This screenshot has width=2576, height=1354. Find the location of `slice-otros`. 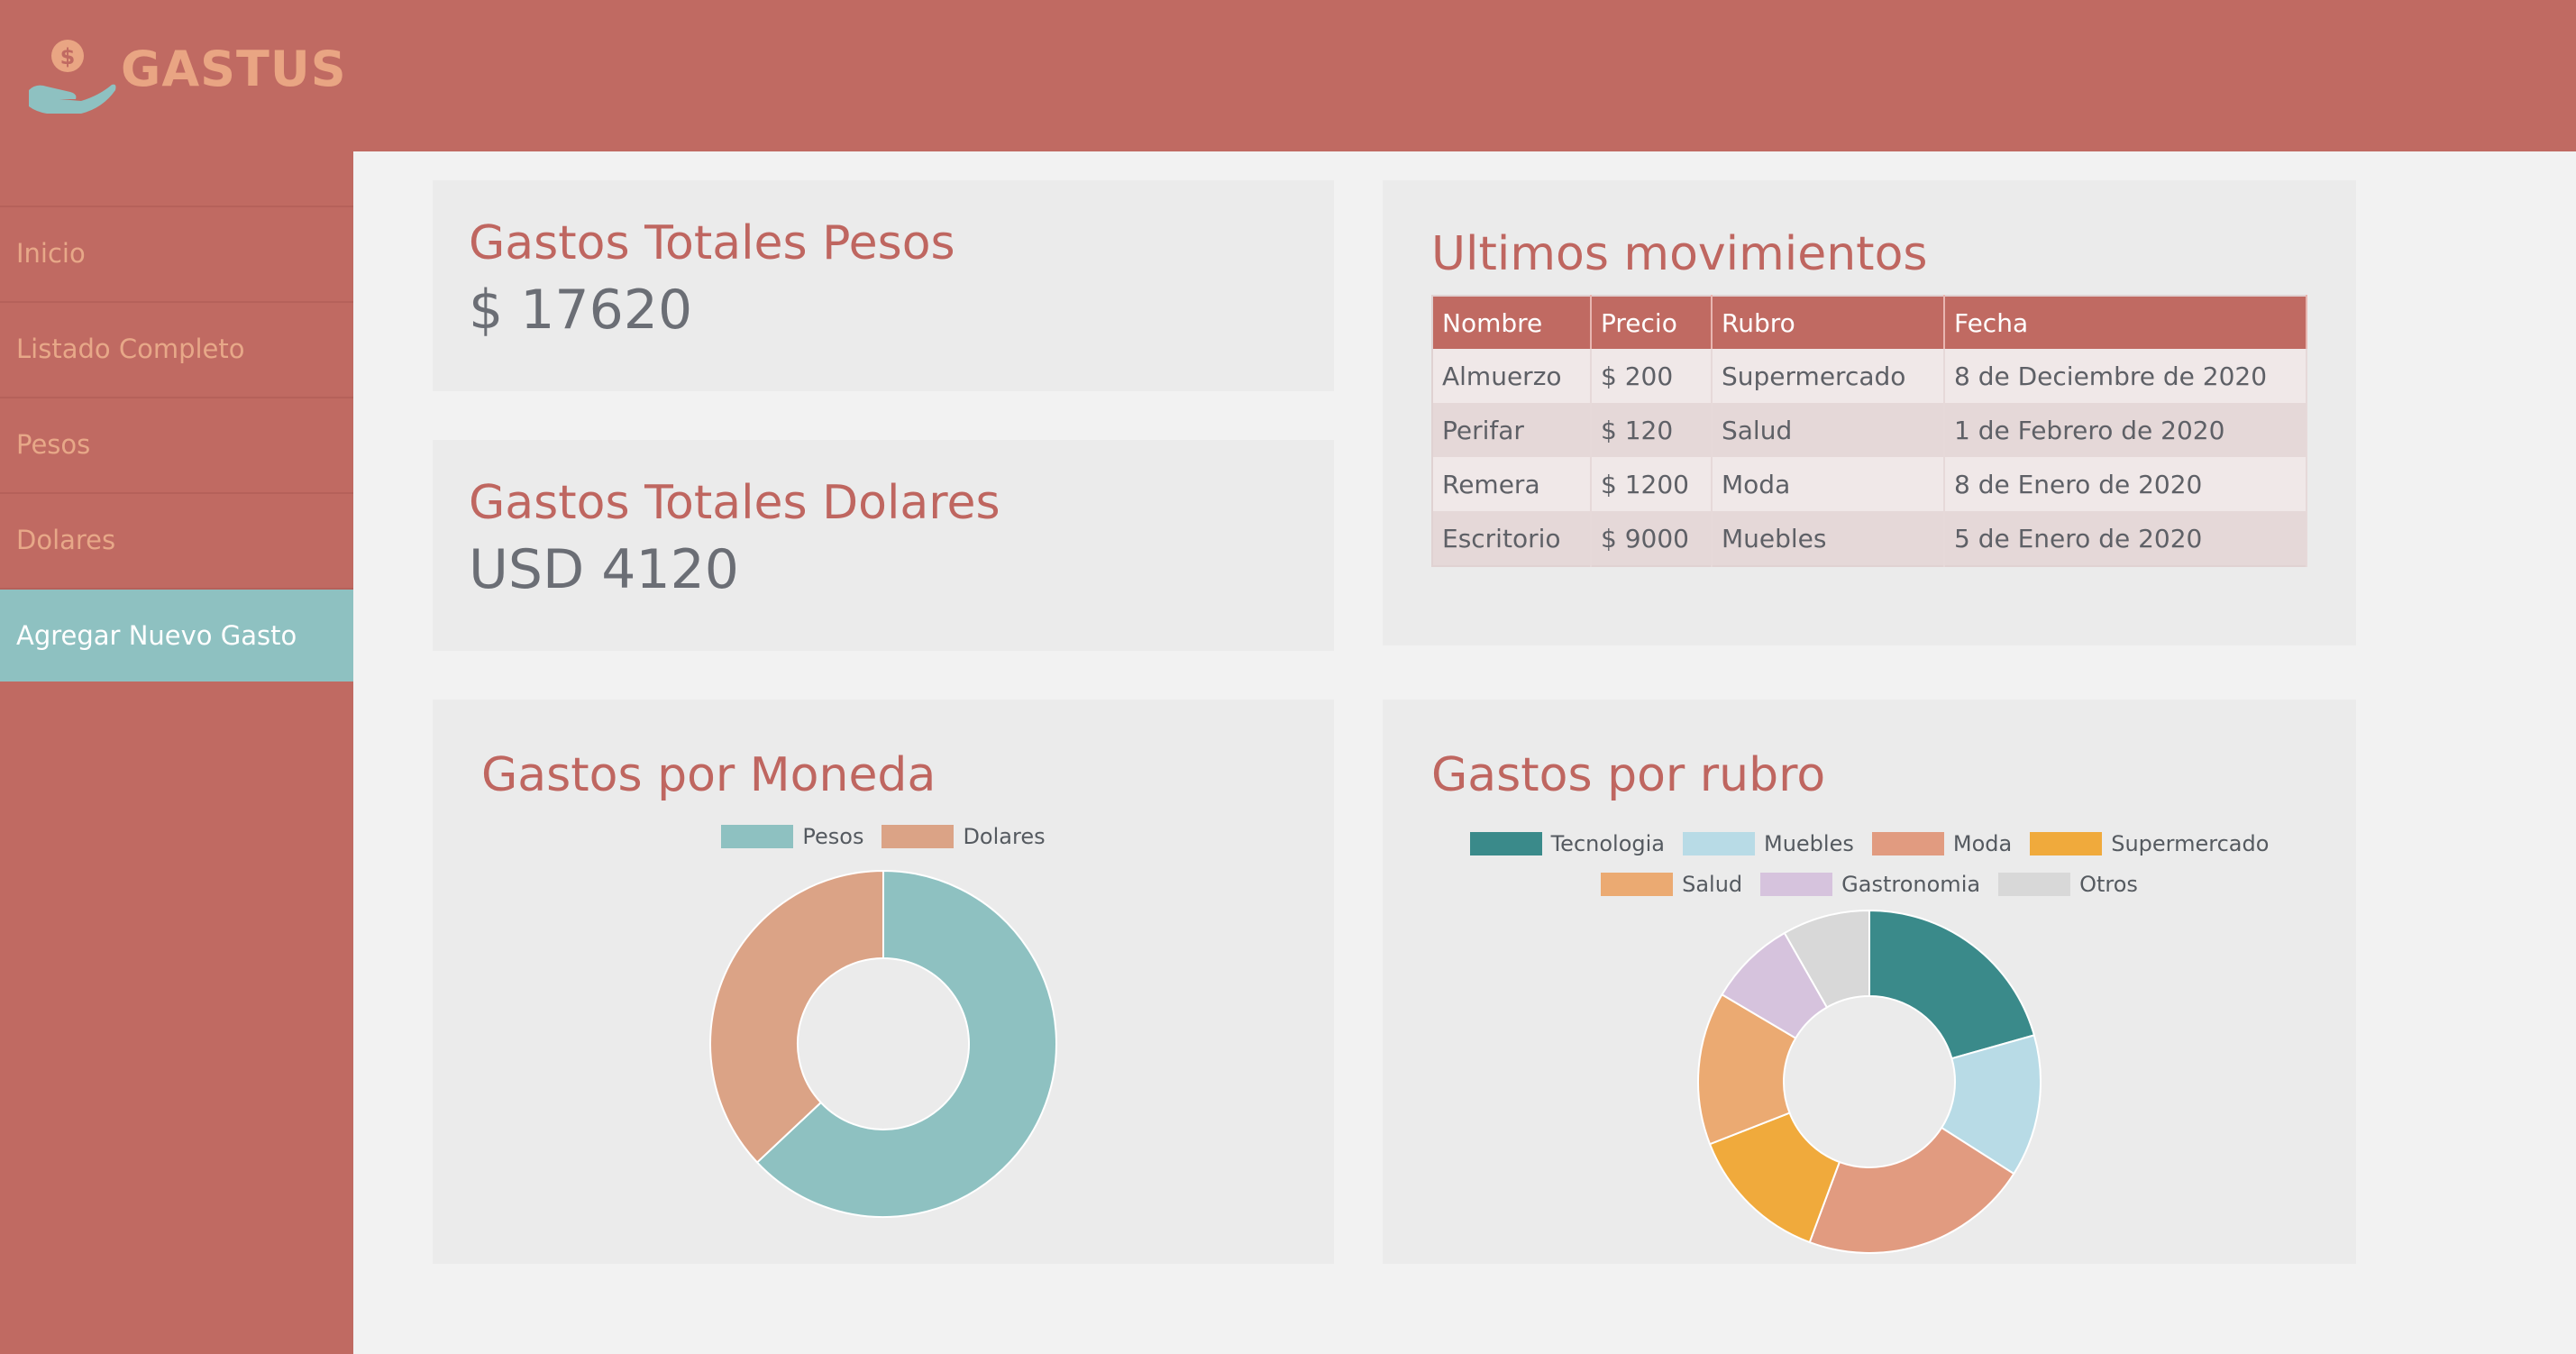

slice-otros is located at coordinates (1826, 959).